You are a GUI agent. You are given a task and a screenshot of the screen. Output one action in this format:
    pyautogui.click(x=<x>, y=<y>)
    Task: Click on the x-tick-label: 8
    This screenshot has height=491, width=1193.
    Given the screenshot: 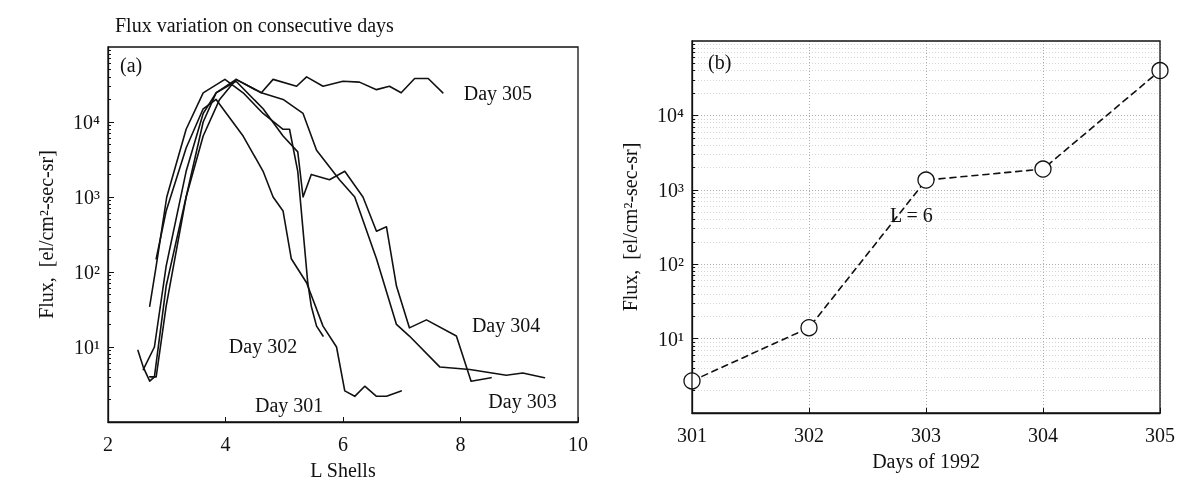 What is the action you would take?
    pyautogui.click(x=460, y=444)
    